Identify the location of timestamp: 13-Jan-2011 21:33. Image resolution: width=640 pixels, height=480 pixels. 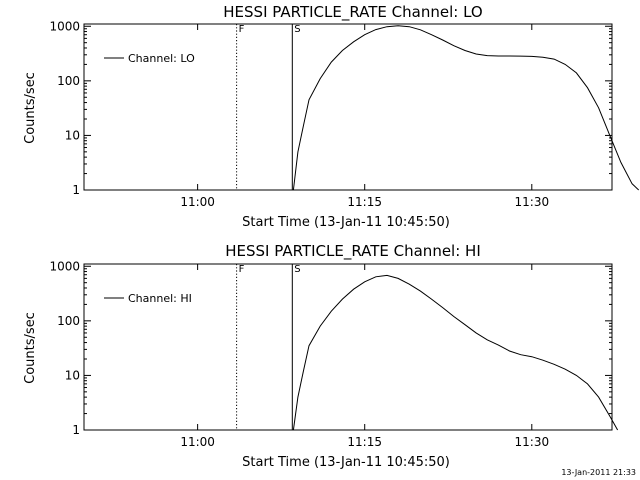
(598, 472).